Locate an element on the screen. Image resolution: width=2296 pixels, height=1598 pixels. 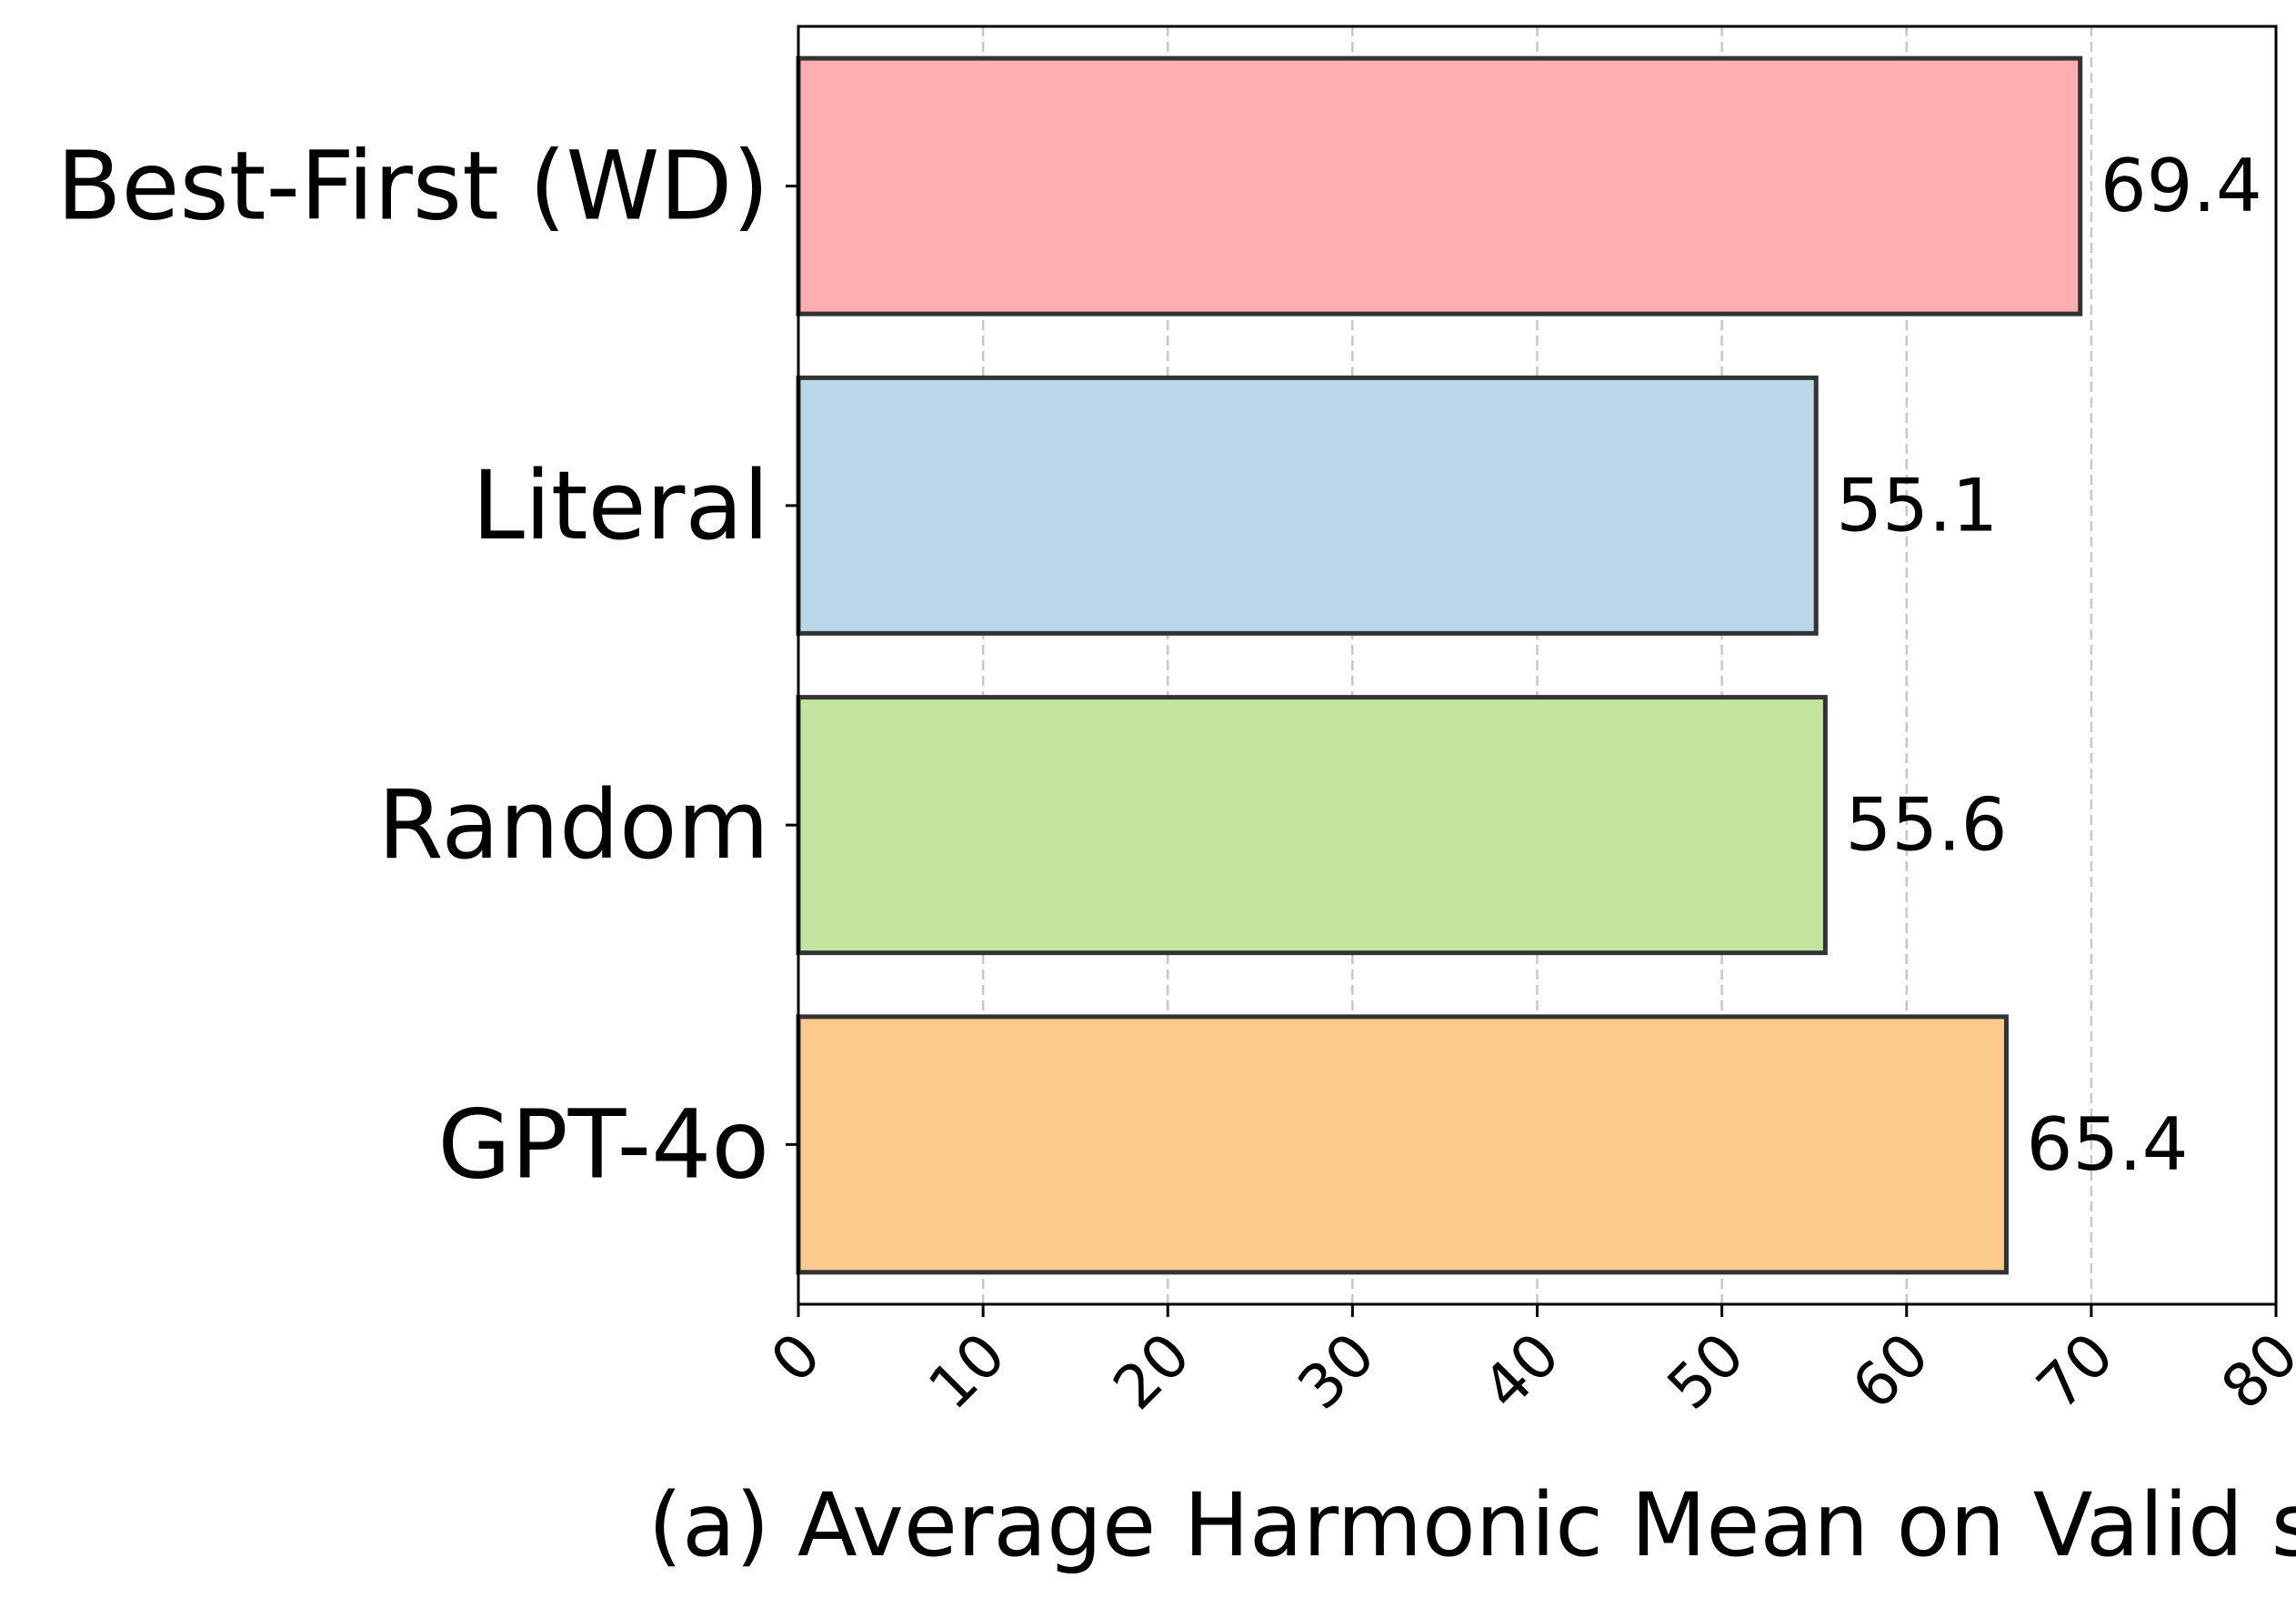
x-axis-title: (a) Average Harmonic Mean on Valid set is located at coordinates (1472, 1525).